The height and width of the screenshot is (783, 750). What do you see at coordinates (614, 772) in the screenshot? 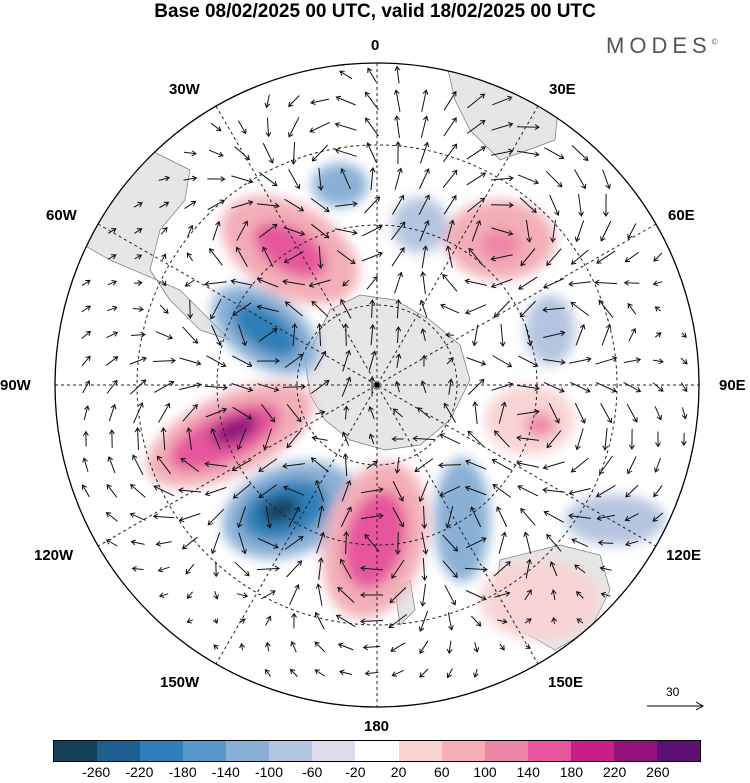
I see `colorbar-tick-label: 220` at bounding box center [614, 772].